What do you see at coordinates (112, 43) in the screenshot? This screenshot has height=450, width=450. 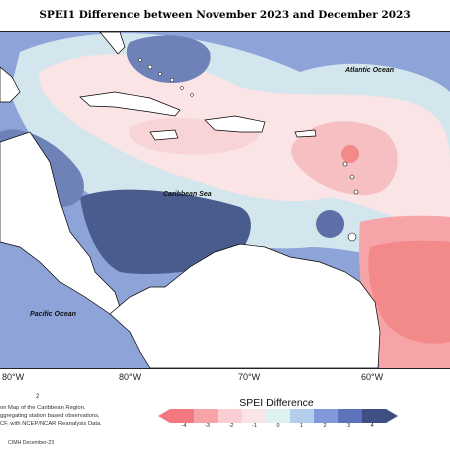 I see `land-florida` at bounding box center [112, 43].